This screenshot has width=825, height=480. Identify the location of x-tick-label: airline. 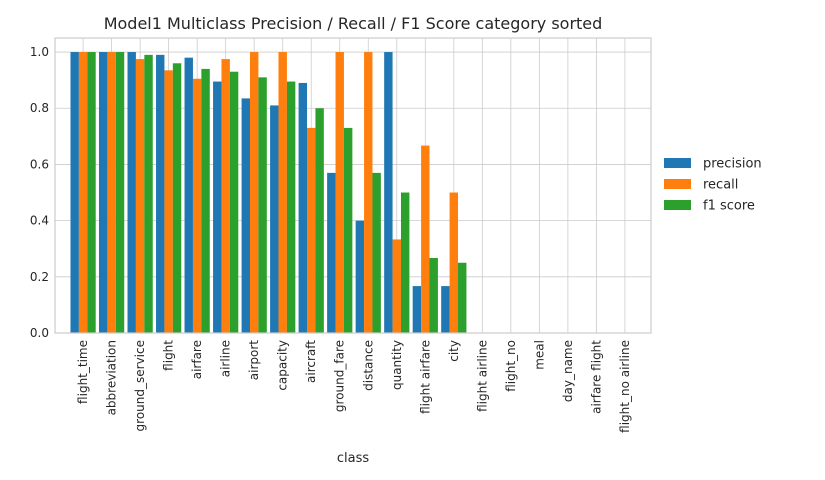
(226, 358).